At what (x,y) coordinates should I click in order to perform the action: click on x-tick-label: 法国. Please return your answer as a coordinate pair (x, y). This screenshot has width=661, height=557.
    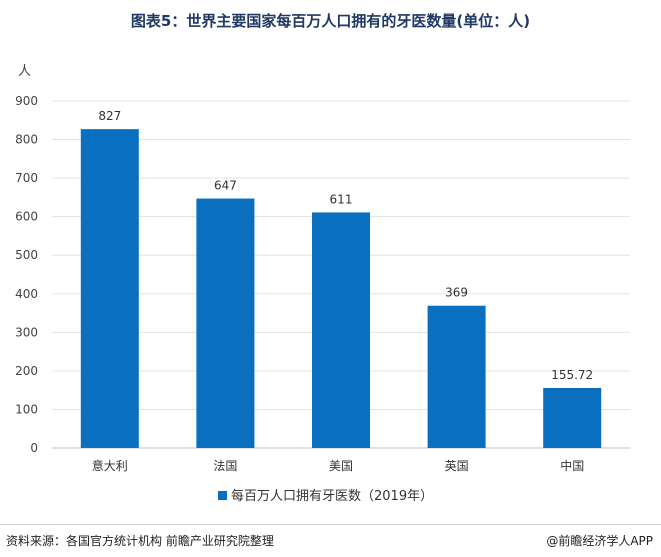
    Looking at the image, I should click on (225, 466).